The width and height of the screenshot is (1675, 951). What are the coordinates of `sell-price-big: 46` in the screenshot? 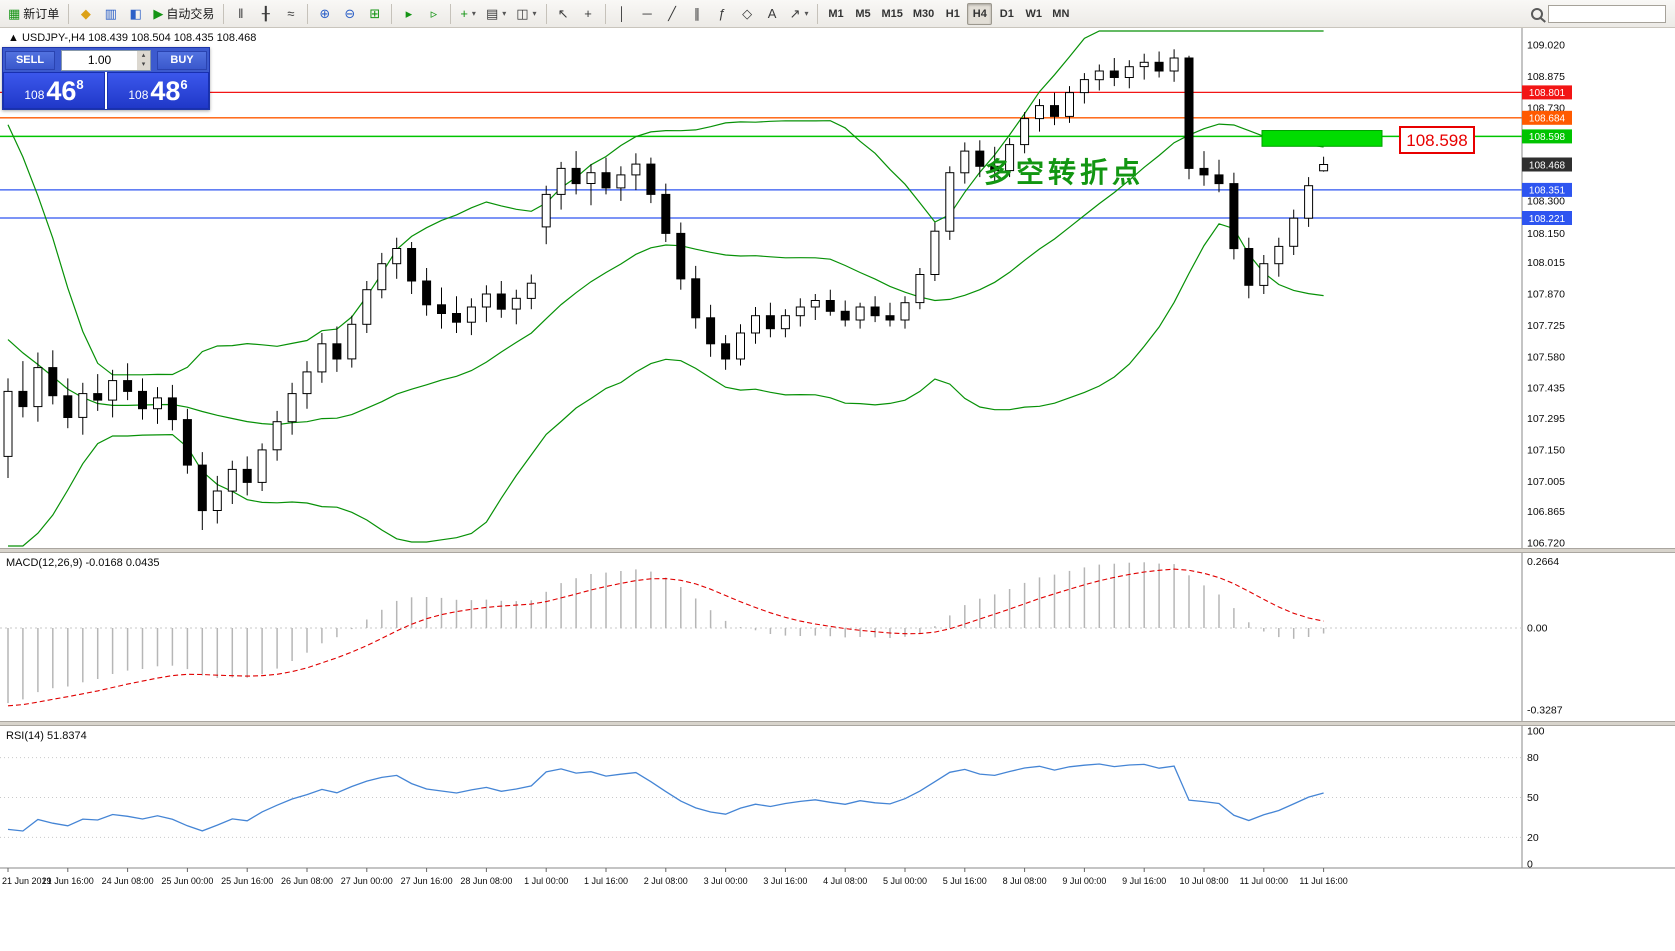 It's located at (61, 91).